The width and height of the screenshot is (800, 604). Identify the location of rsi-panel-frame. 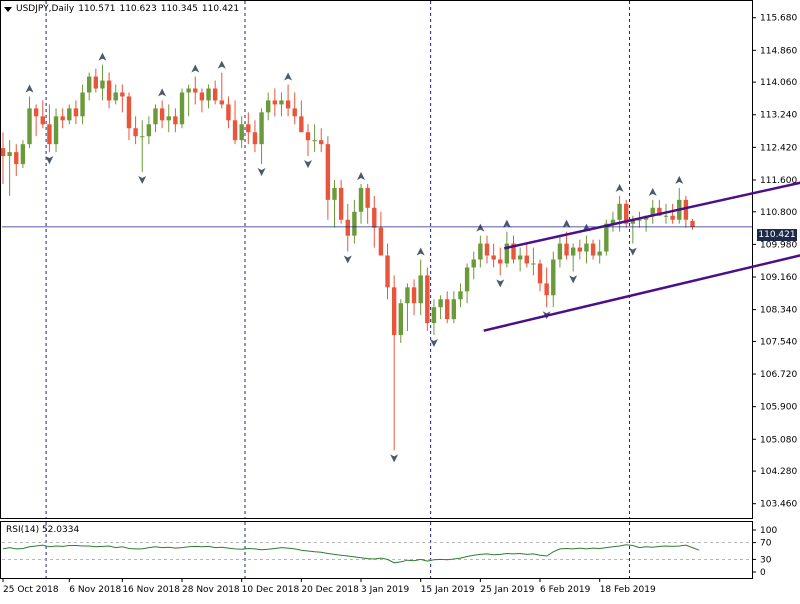
(376, 550).